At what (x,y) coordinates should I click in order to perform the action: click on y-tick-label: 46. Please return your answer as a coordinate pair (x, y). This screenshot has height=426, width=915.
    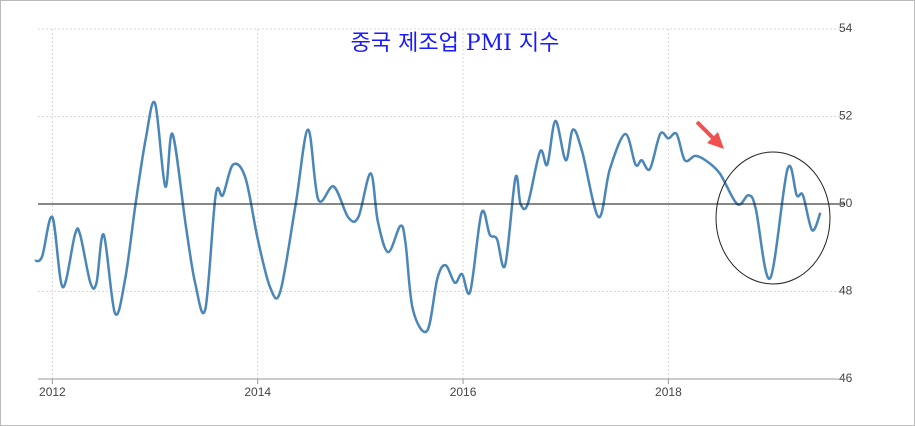
    Looking at the image, I should click on (846, 378).